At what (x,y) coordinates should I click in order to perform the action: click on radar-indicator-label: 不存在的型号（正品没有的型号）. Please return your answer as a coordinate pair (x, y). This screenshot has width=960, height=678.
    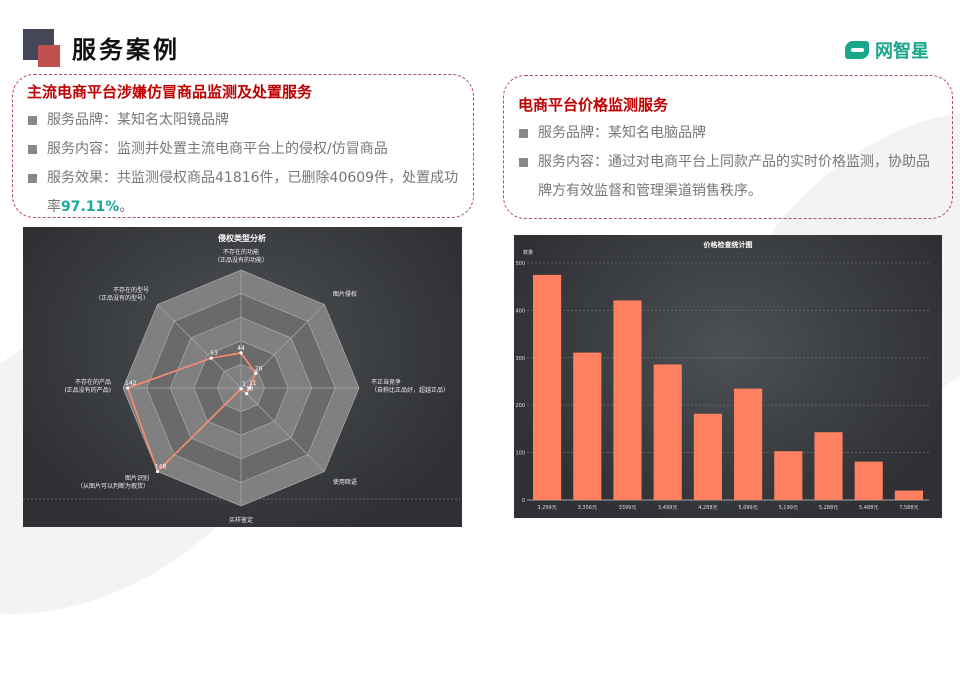
    Looking at the image, I should click on (122, 294).